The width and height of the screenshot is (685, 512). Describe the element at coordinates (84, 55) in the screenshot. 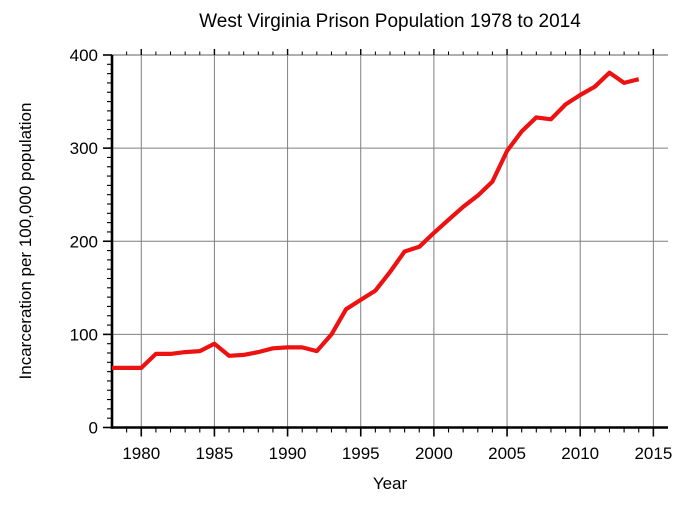

I see `y-tick-label: 400` at that location.